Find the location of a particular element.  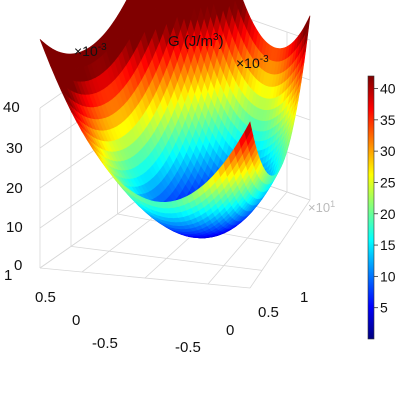

colorbar-tick-label: 40 is located at coordinates (388, 89).